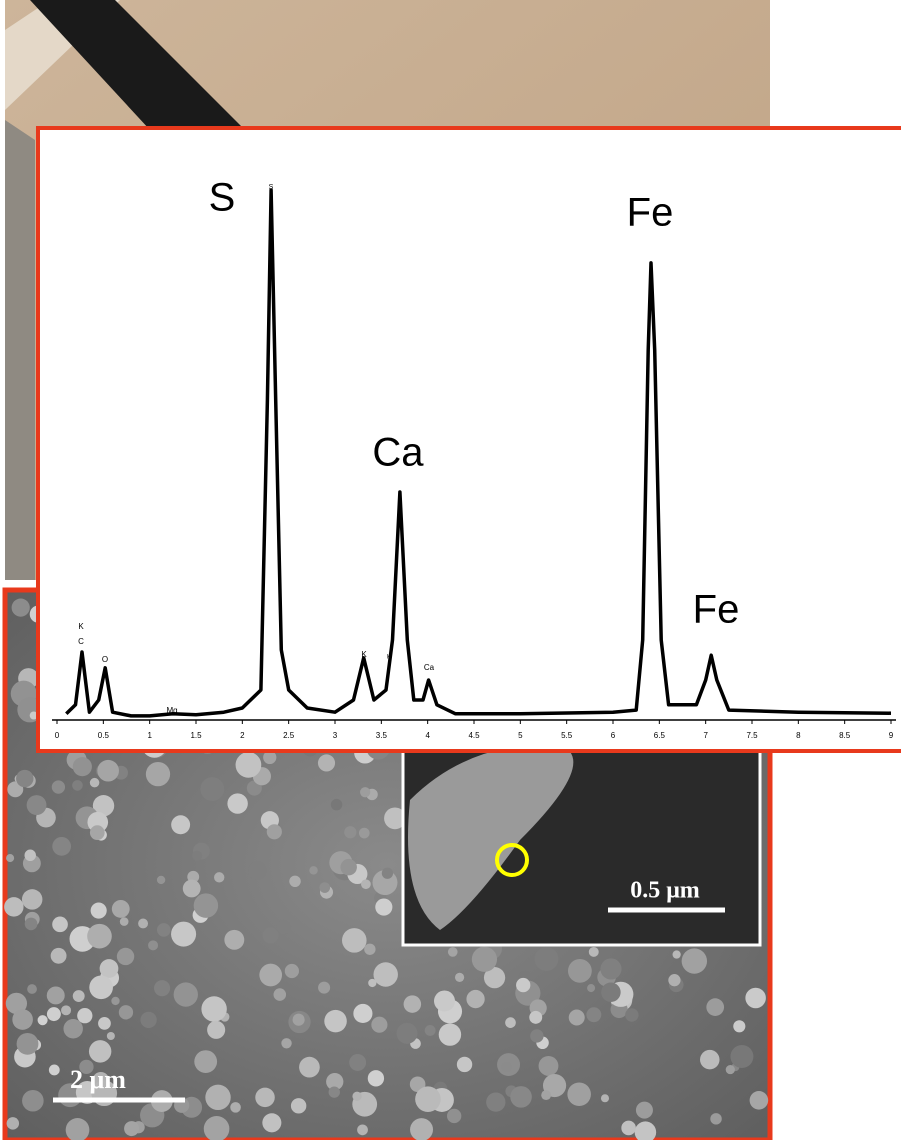 This screenshot has width=901, height=1145. Describe the element at coordinates (171, 710) in the screenshot. I see `line-label: Mg` at that location.